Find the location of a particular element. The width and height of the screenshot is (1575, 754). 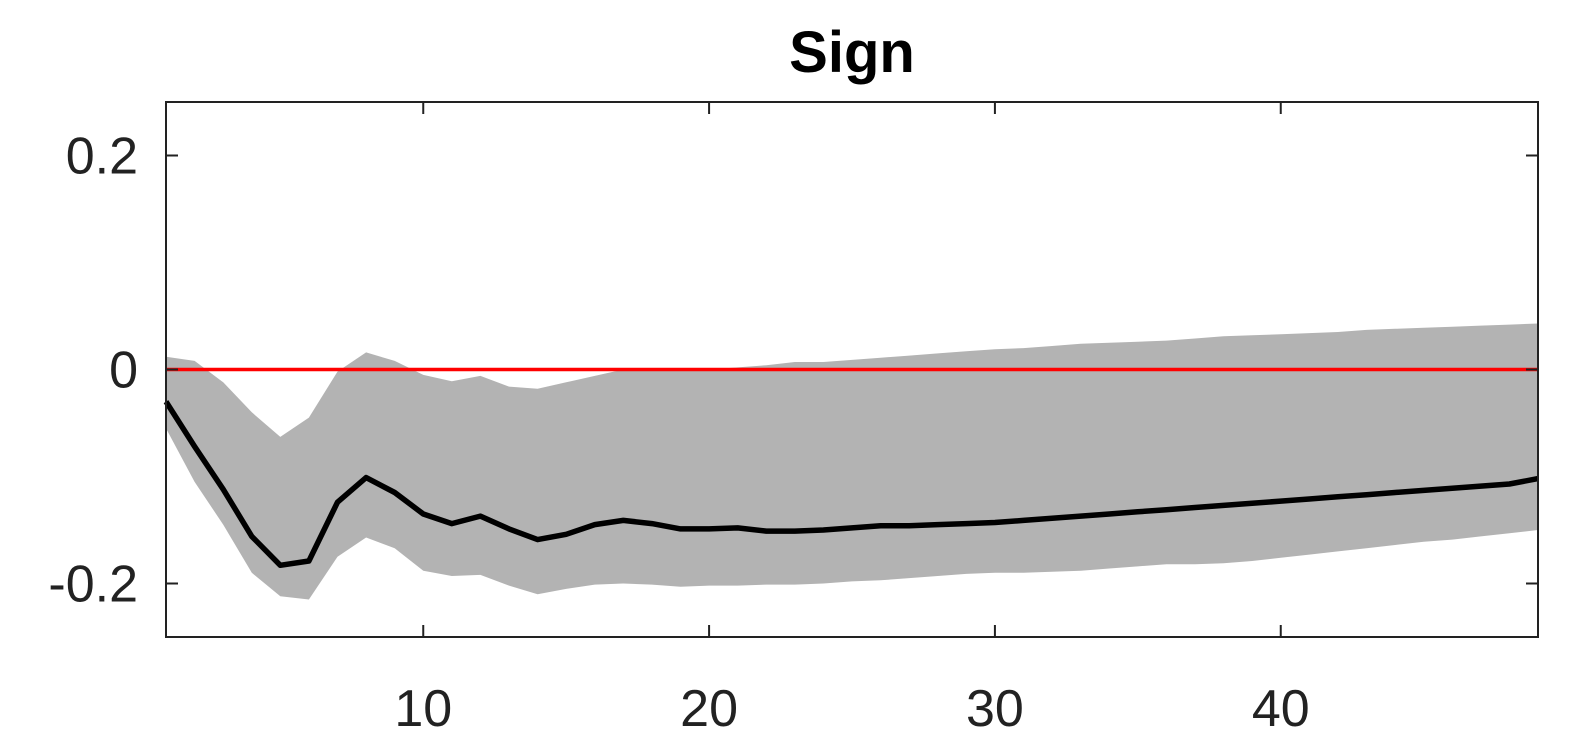

y-tick-label-0: 0.2 is located at coordinates (102, 157).